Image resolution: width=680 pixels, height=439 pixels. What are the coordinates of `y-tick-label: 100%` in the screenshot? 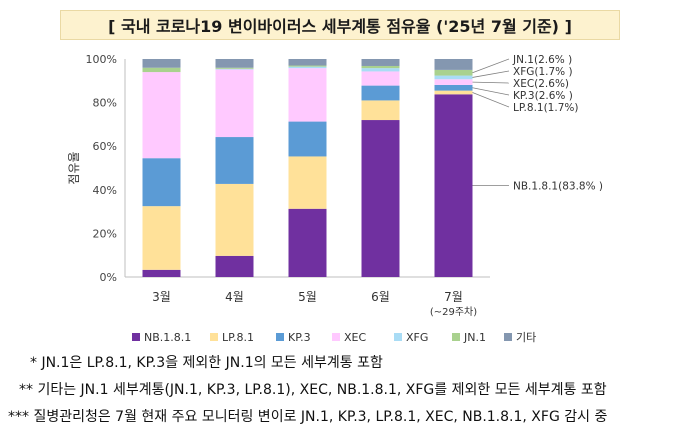 It's located at (101, 59).